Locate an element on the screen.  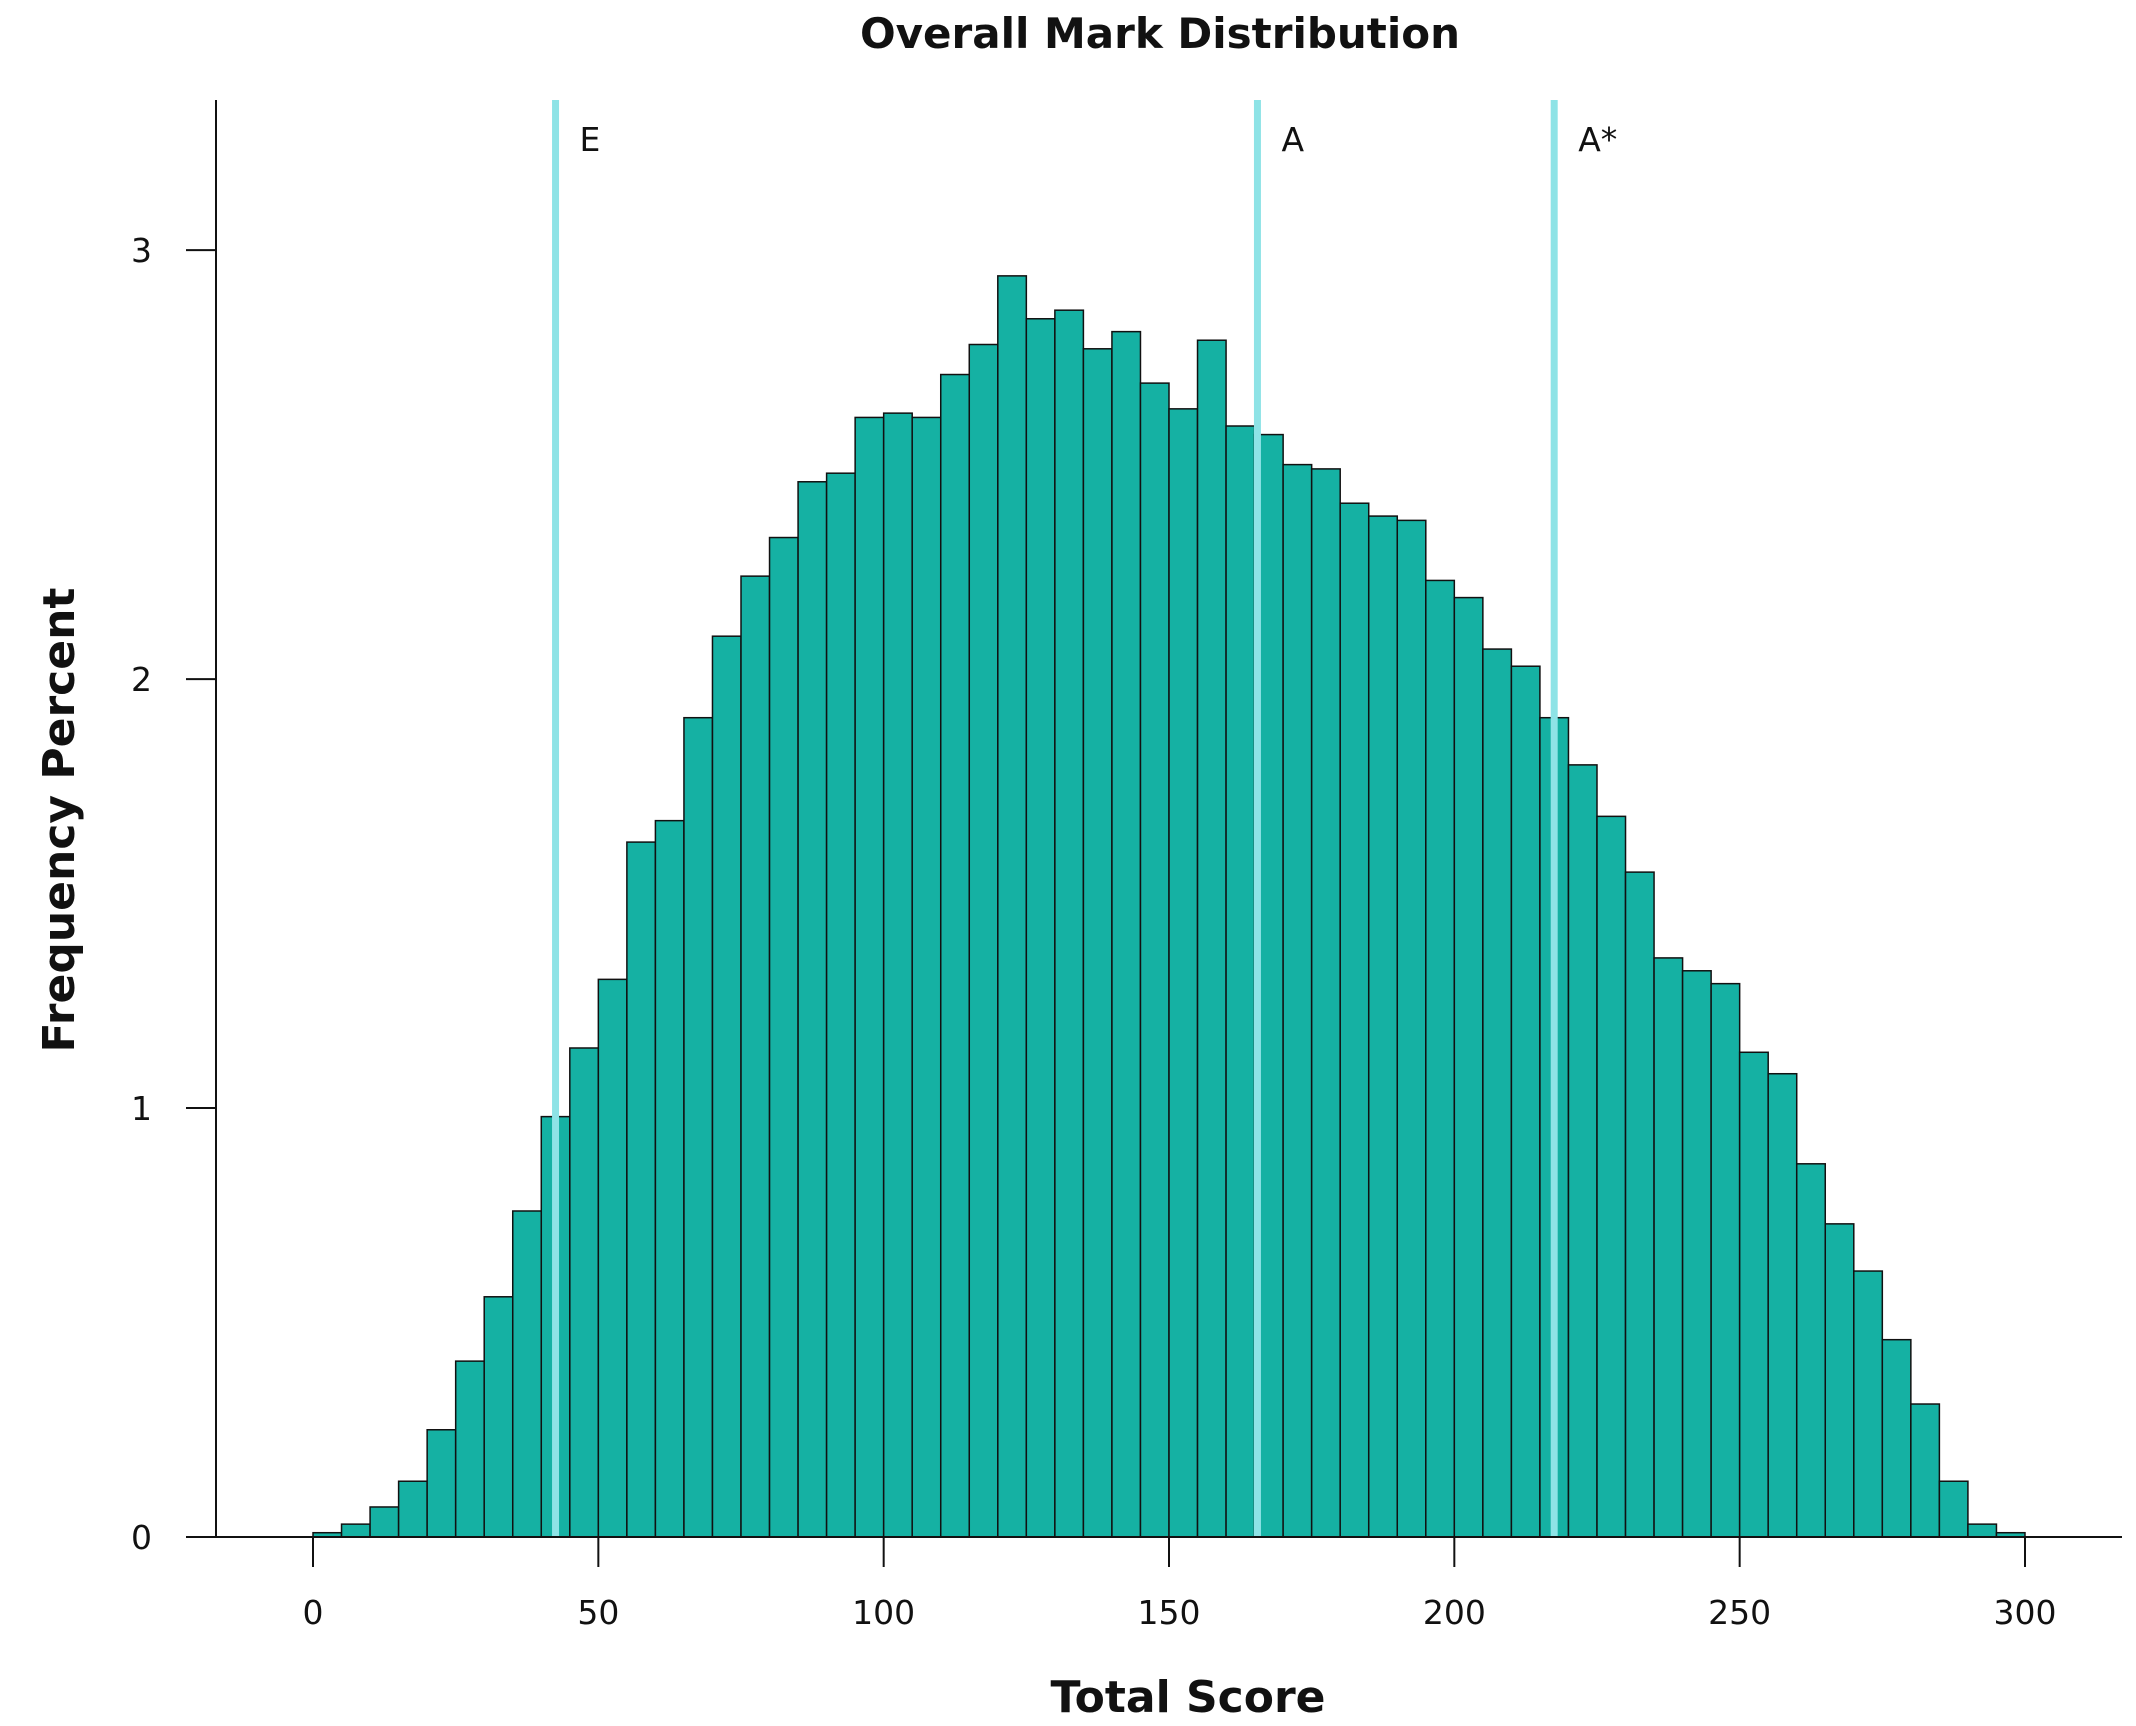
grade-boundary-label: A* is located at coordinates (1597, 139).